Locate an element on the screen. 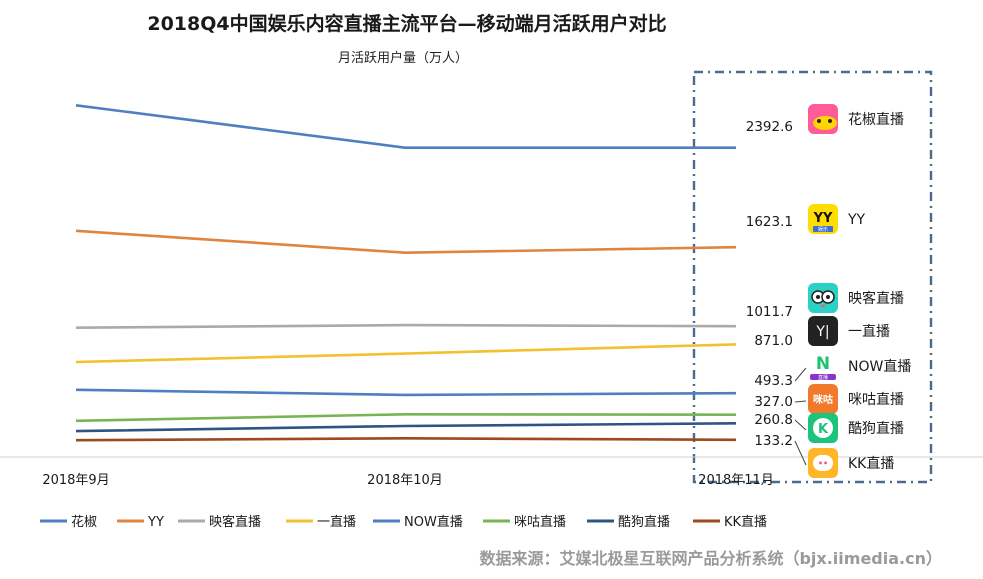 The height and width of the screenshot is (579, 983). end-value-label: 133.2 is located at coordinates (773, 441).